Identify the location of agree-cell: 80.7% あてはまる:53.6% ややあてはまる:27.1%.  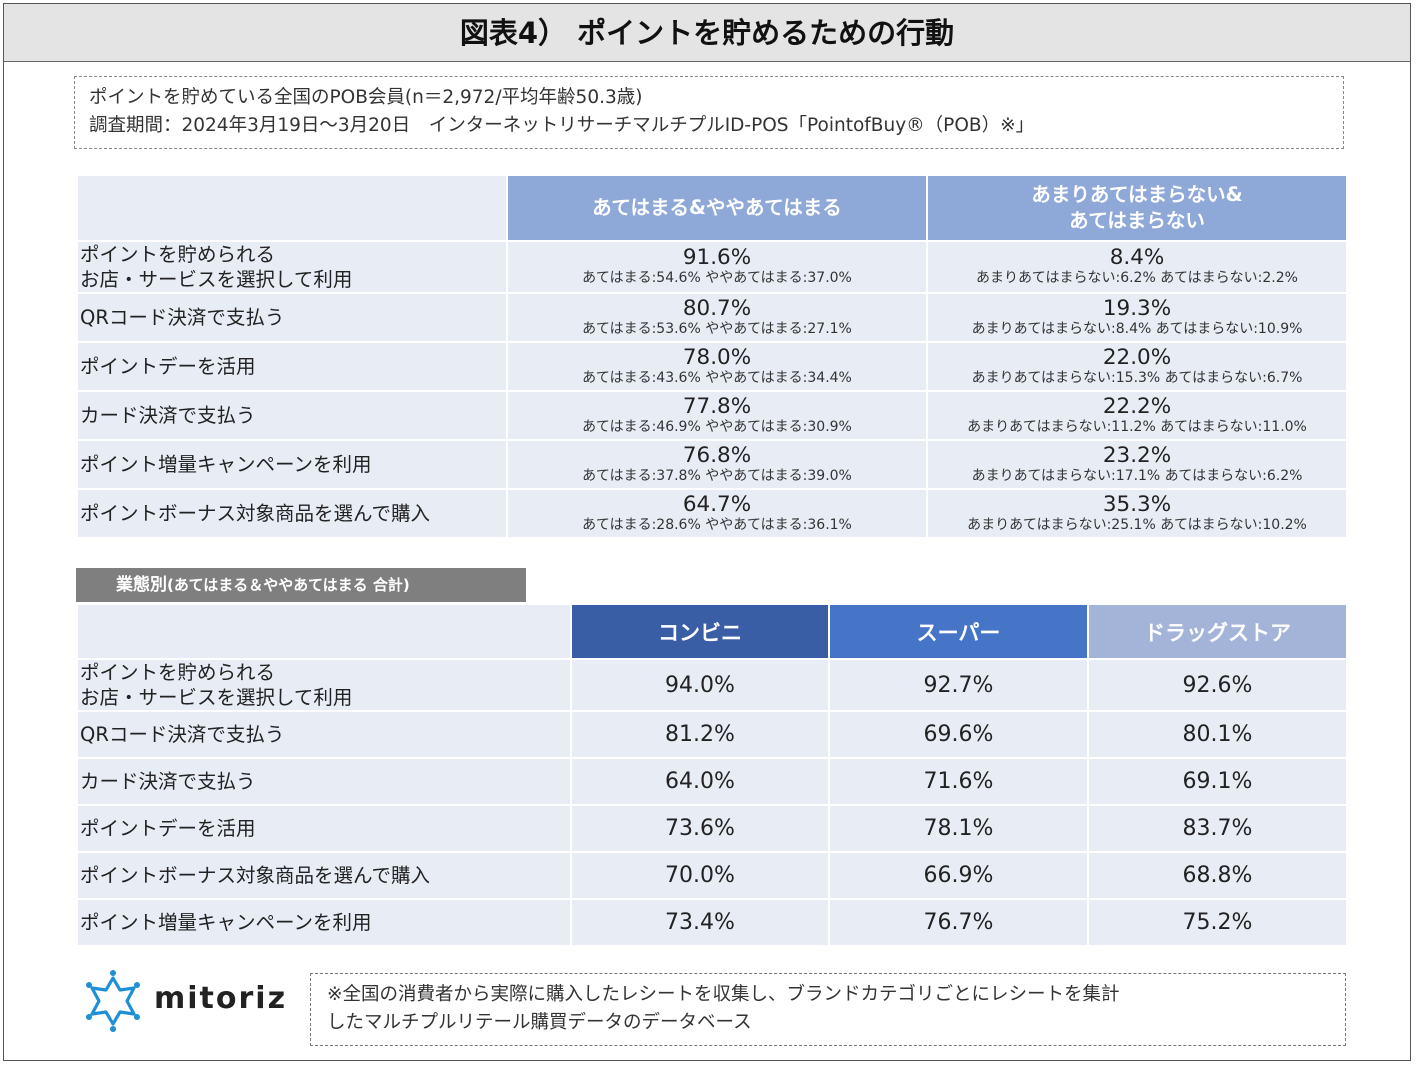
(717, 317).